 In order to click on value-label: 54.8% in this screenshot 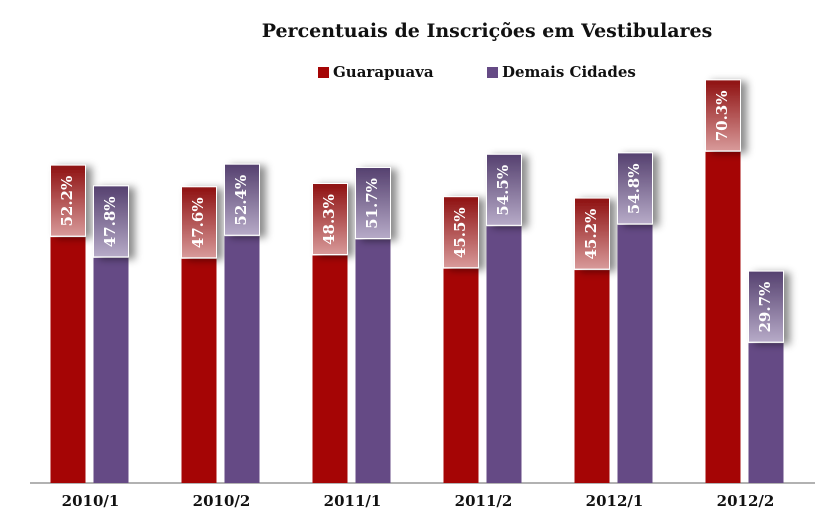, I will do `click(634, 188)`.